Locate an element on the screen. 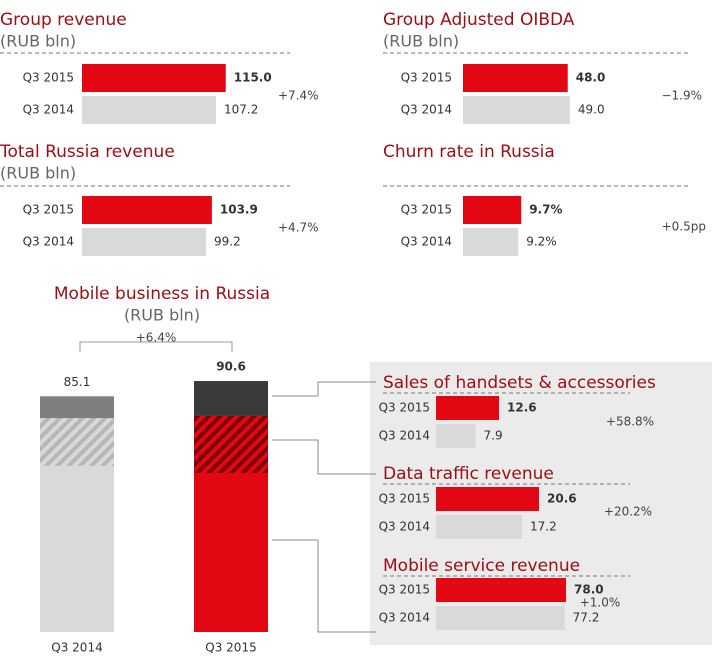  value-label: 20.6 is located at coordinates (562, 499).